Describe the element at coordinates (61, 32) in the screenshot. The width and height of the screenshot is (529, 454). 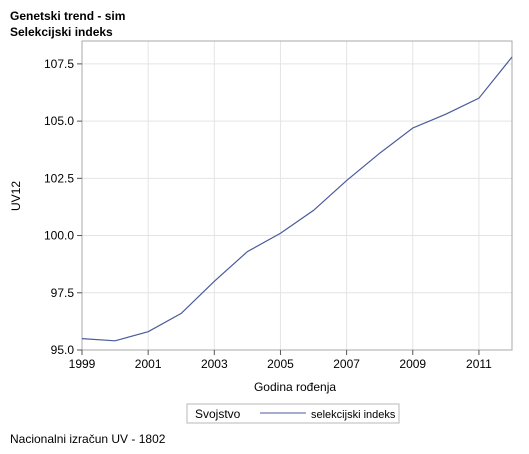
I see `chart-subtitle: Selekcijski indeks` at that location.